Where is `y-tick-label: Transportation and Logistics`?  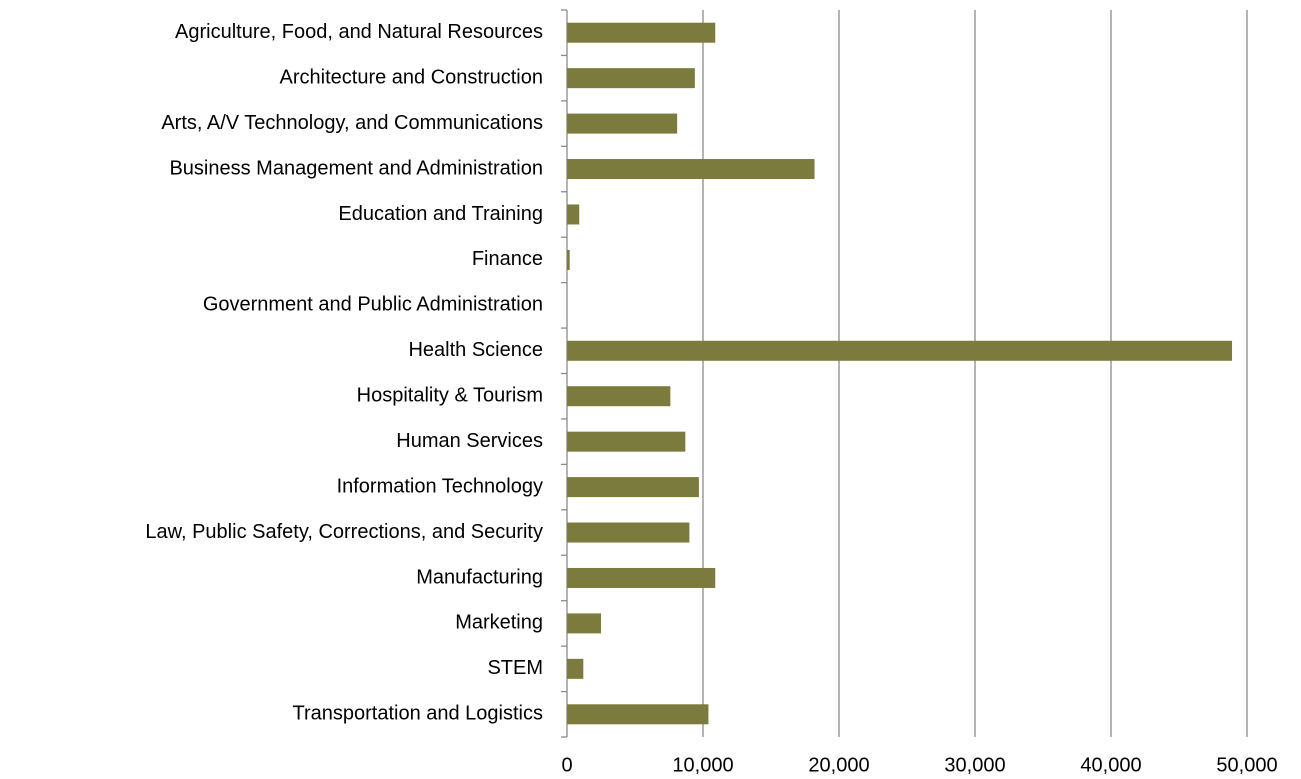
y-tick-label: Transportation and Logistics is located at coordinates (417, 714).